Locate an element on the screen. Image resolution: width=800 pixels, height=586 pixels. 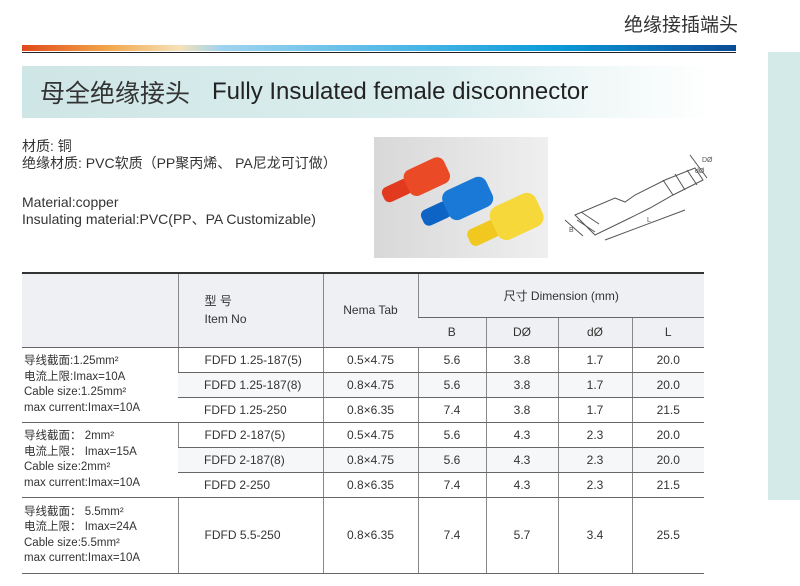
header-nema: Nema Tab is located at coordinates (370, 310).